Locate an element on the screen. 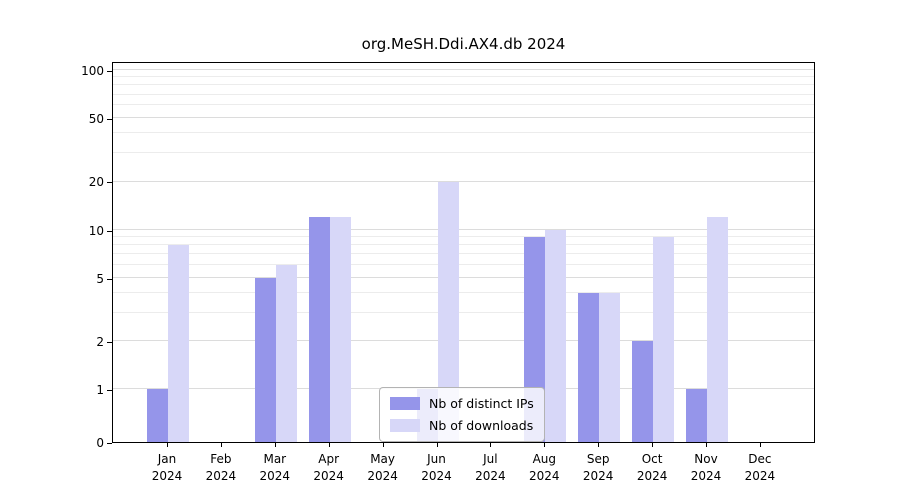 The height and width of the screenshot is (500, 900). x-tick-label: Nov 2024 is located at coordinates (706, 468).